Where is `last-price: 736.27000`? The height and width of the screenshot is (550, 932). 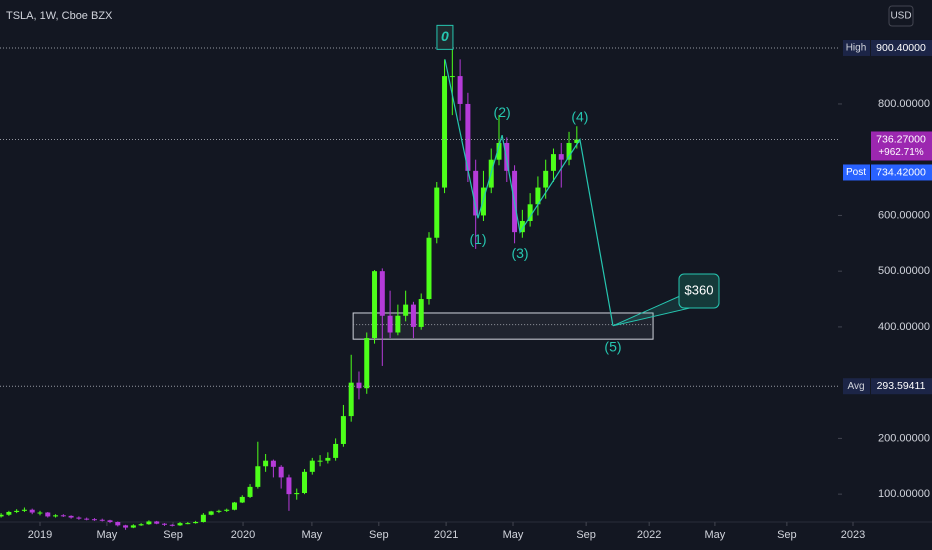
last-price: 736.27000 is located at coordinates (901, 139).